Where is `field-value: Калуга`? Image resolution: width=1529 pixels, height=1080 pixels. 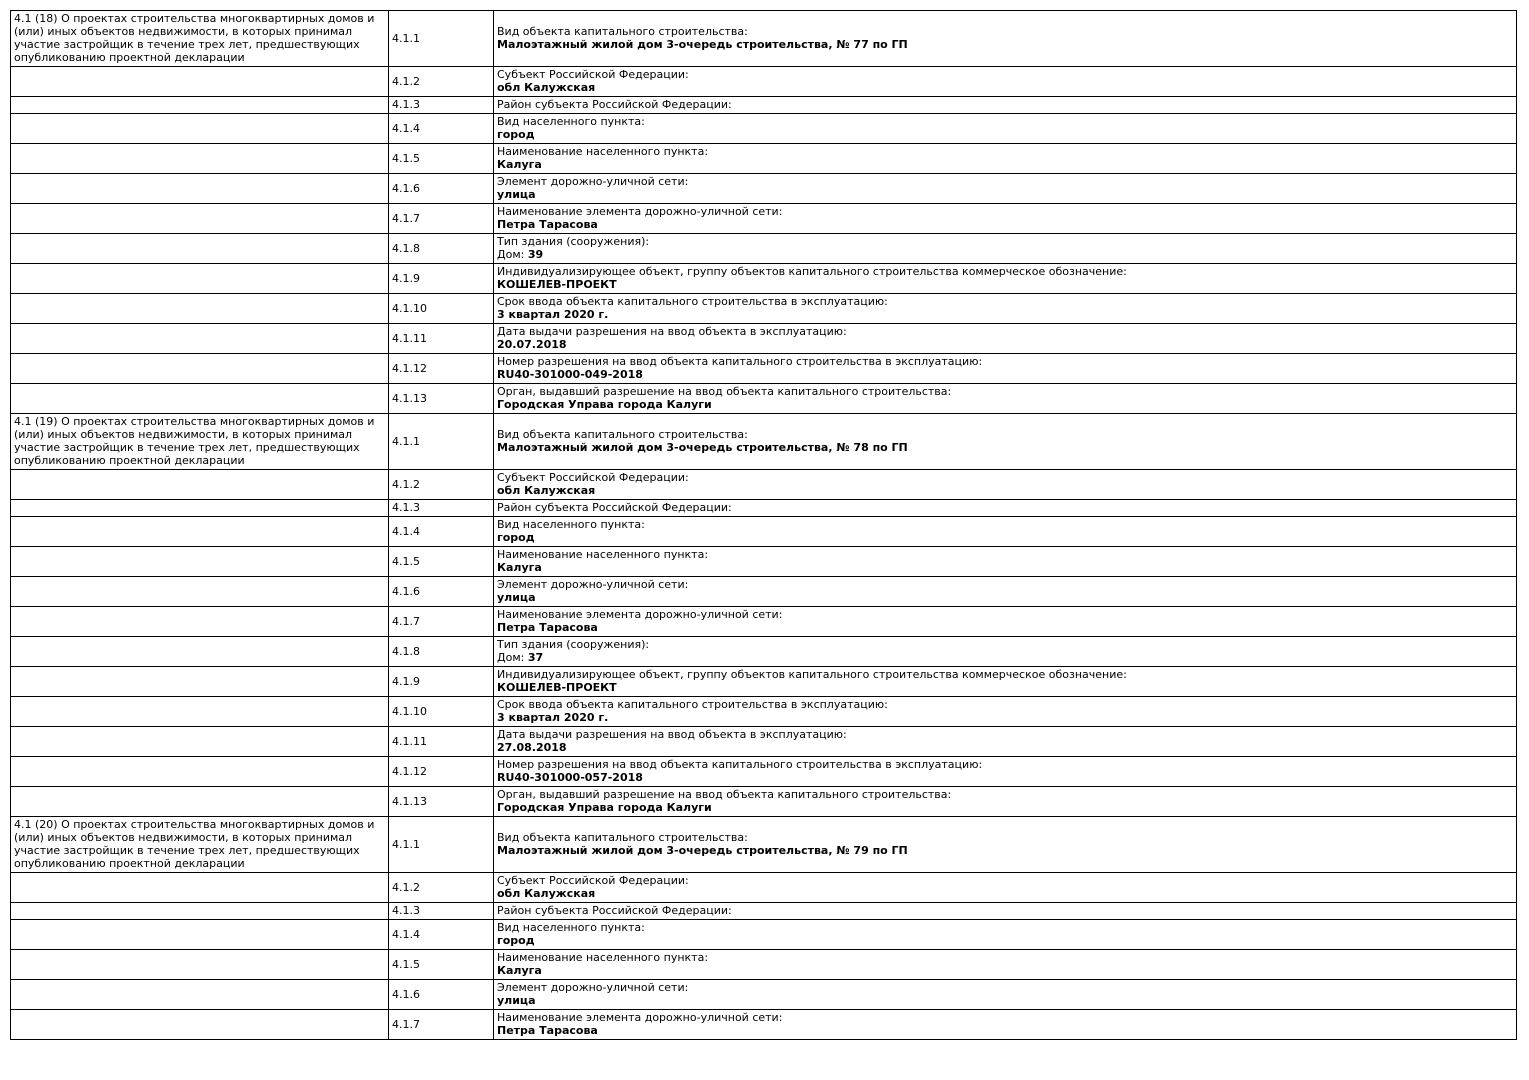 field-value: Калуга is located at coordinates (519, 970).